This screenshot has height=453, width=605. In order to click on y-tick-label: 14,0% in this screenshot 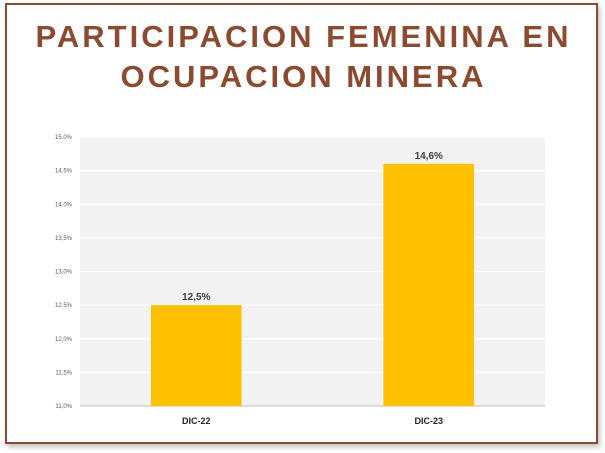, I will do `click(64, 205)`.